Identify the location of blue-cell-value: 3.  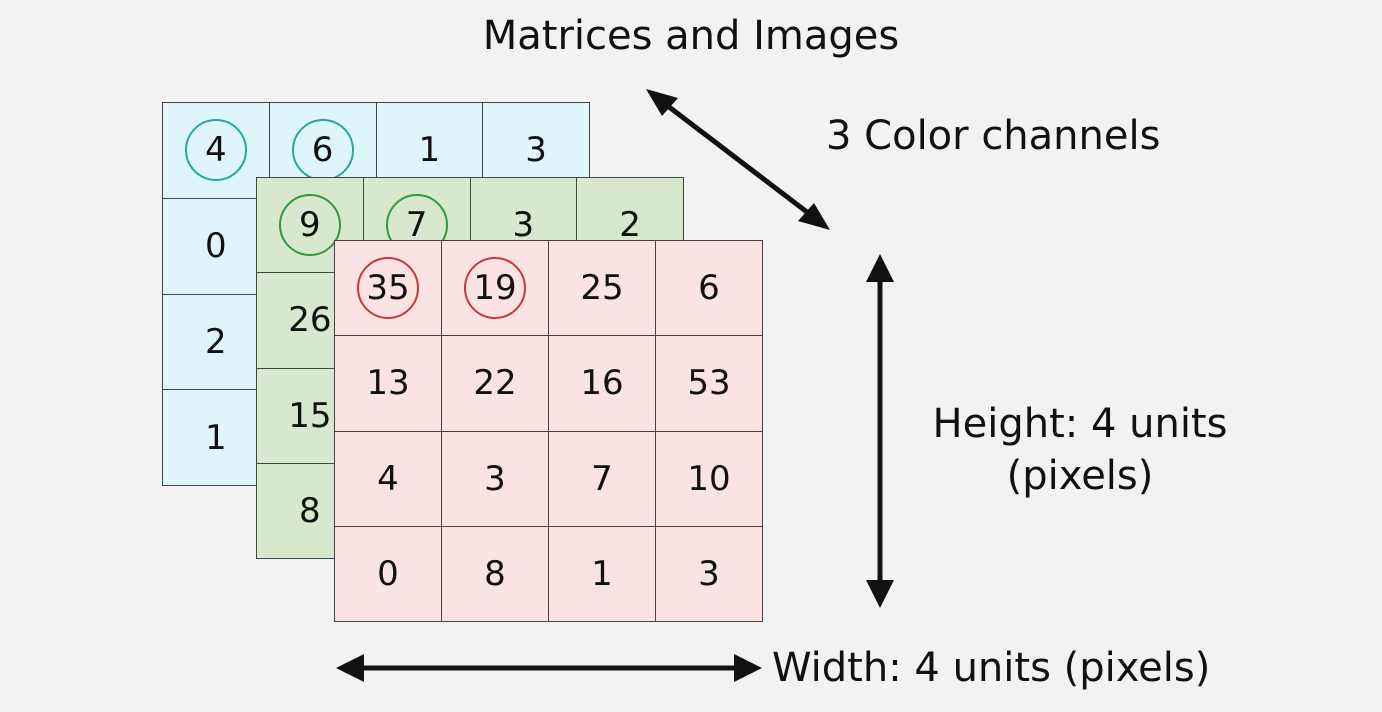
(536, 150).